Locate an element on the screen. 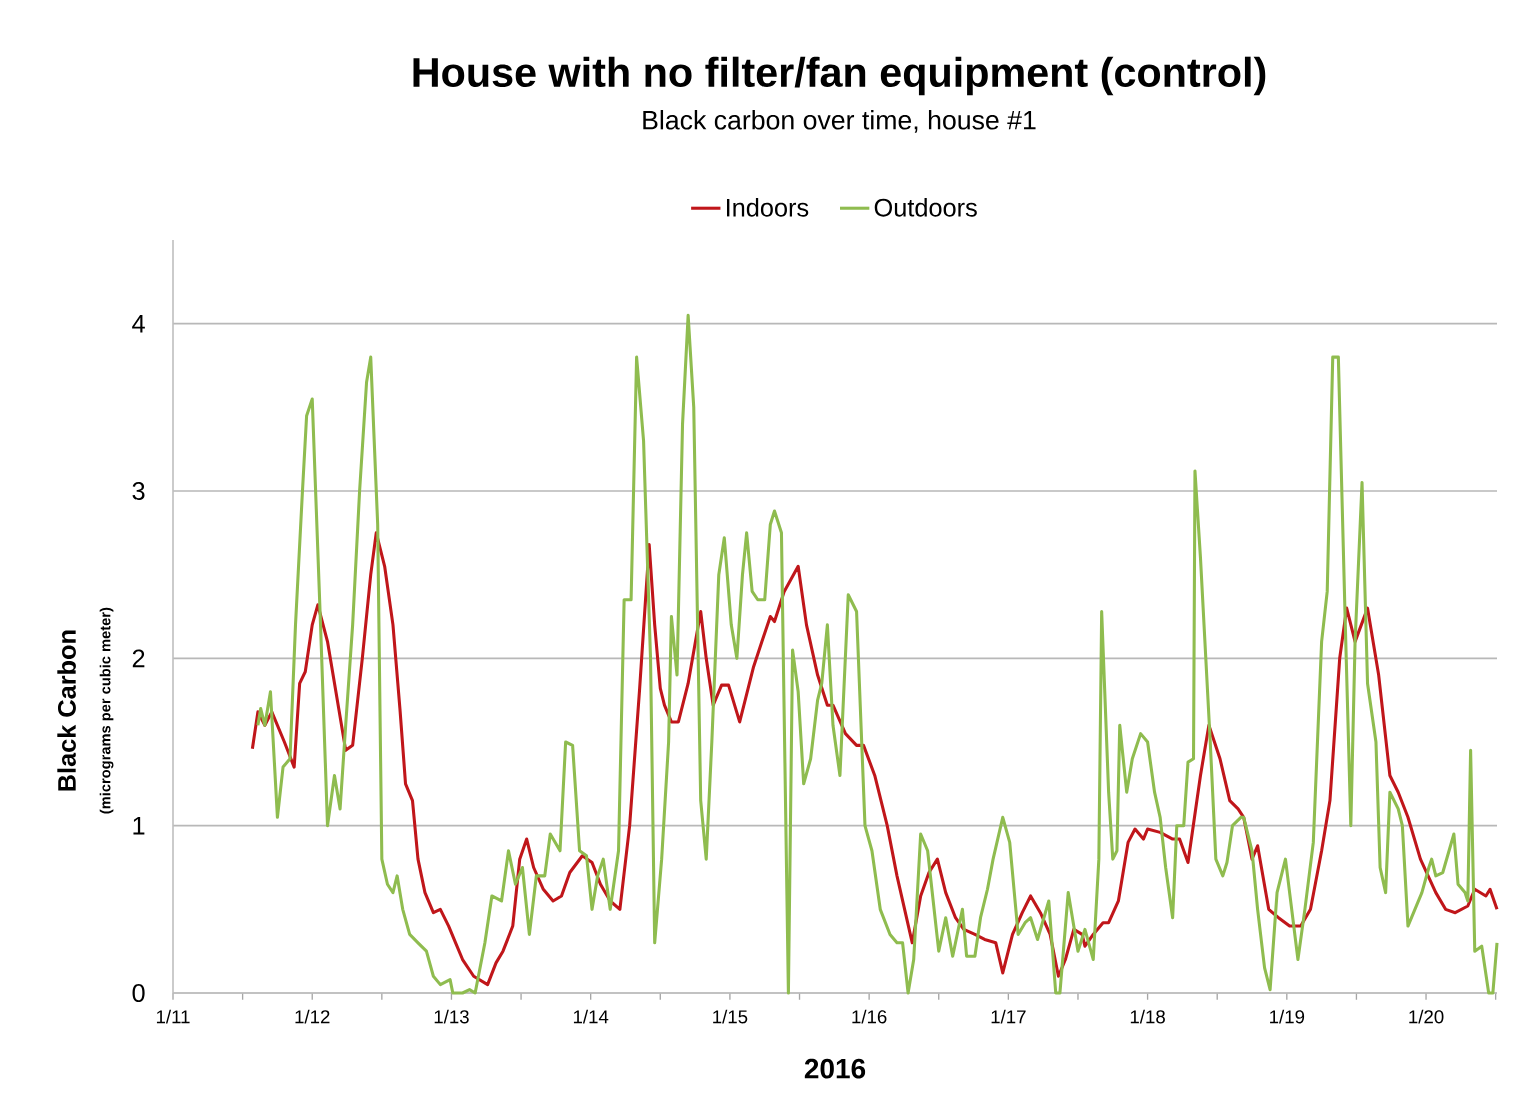  y-tick-label: 1 is located at coordinates (139, 825).